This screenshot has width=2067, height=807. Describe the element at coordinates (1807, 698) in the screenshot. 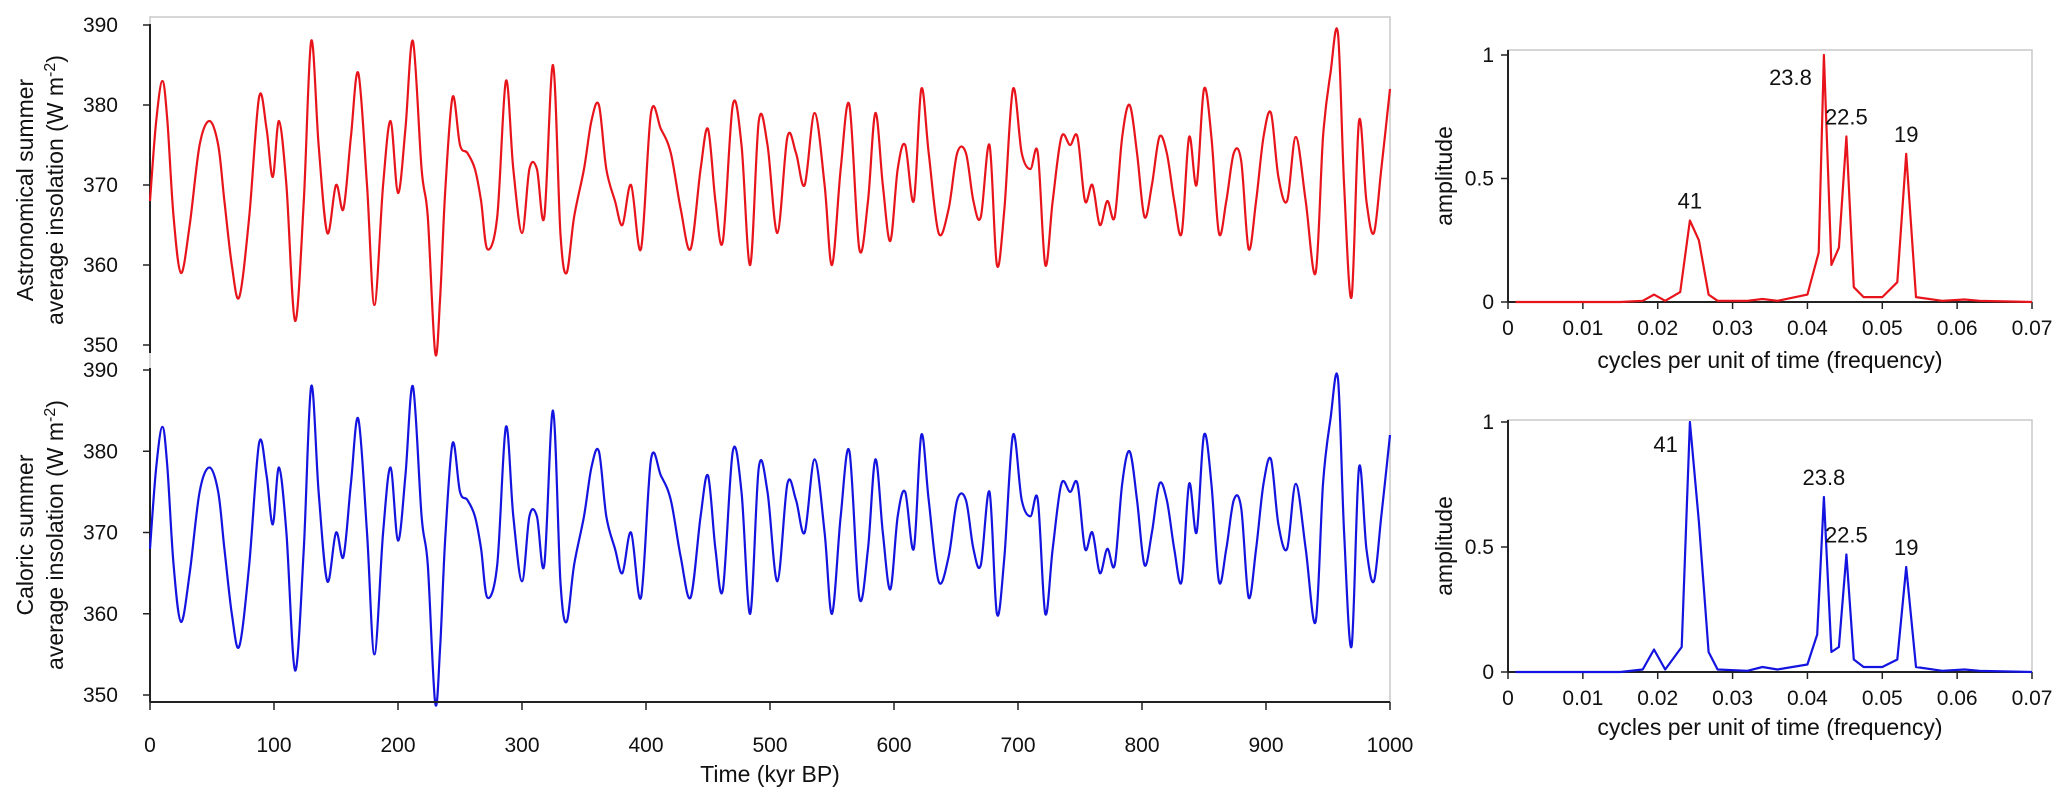

I see `caloric-spectrum-x-tick-label: 0.04` at that location.